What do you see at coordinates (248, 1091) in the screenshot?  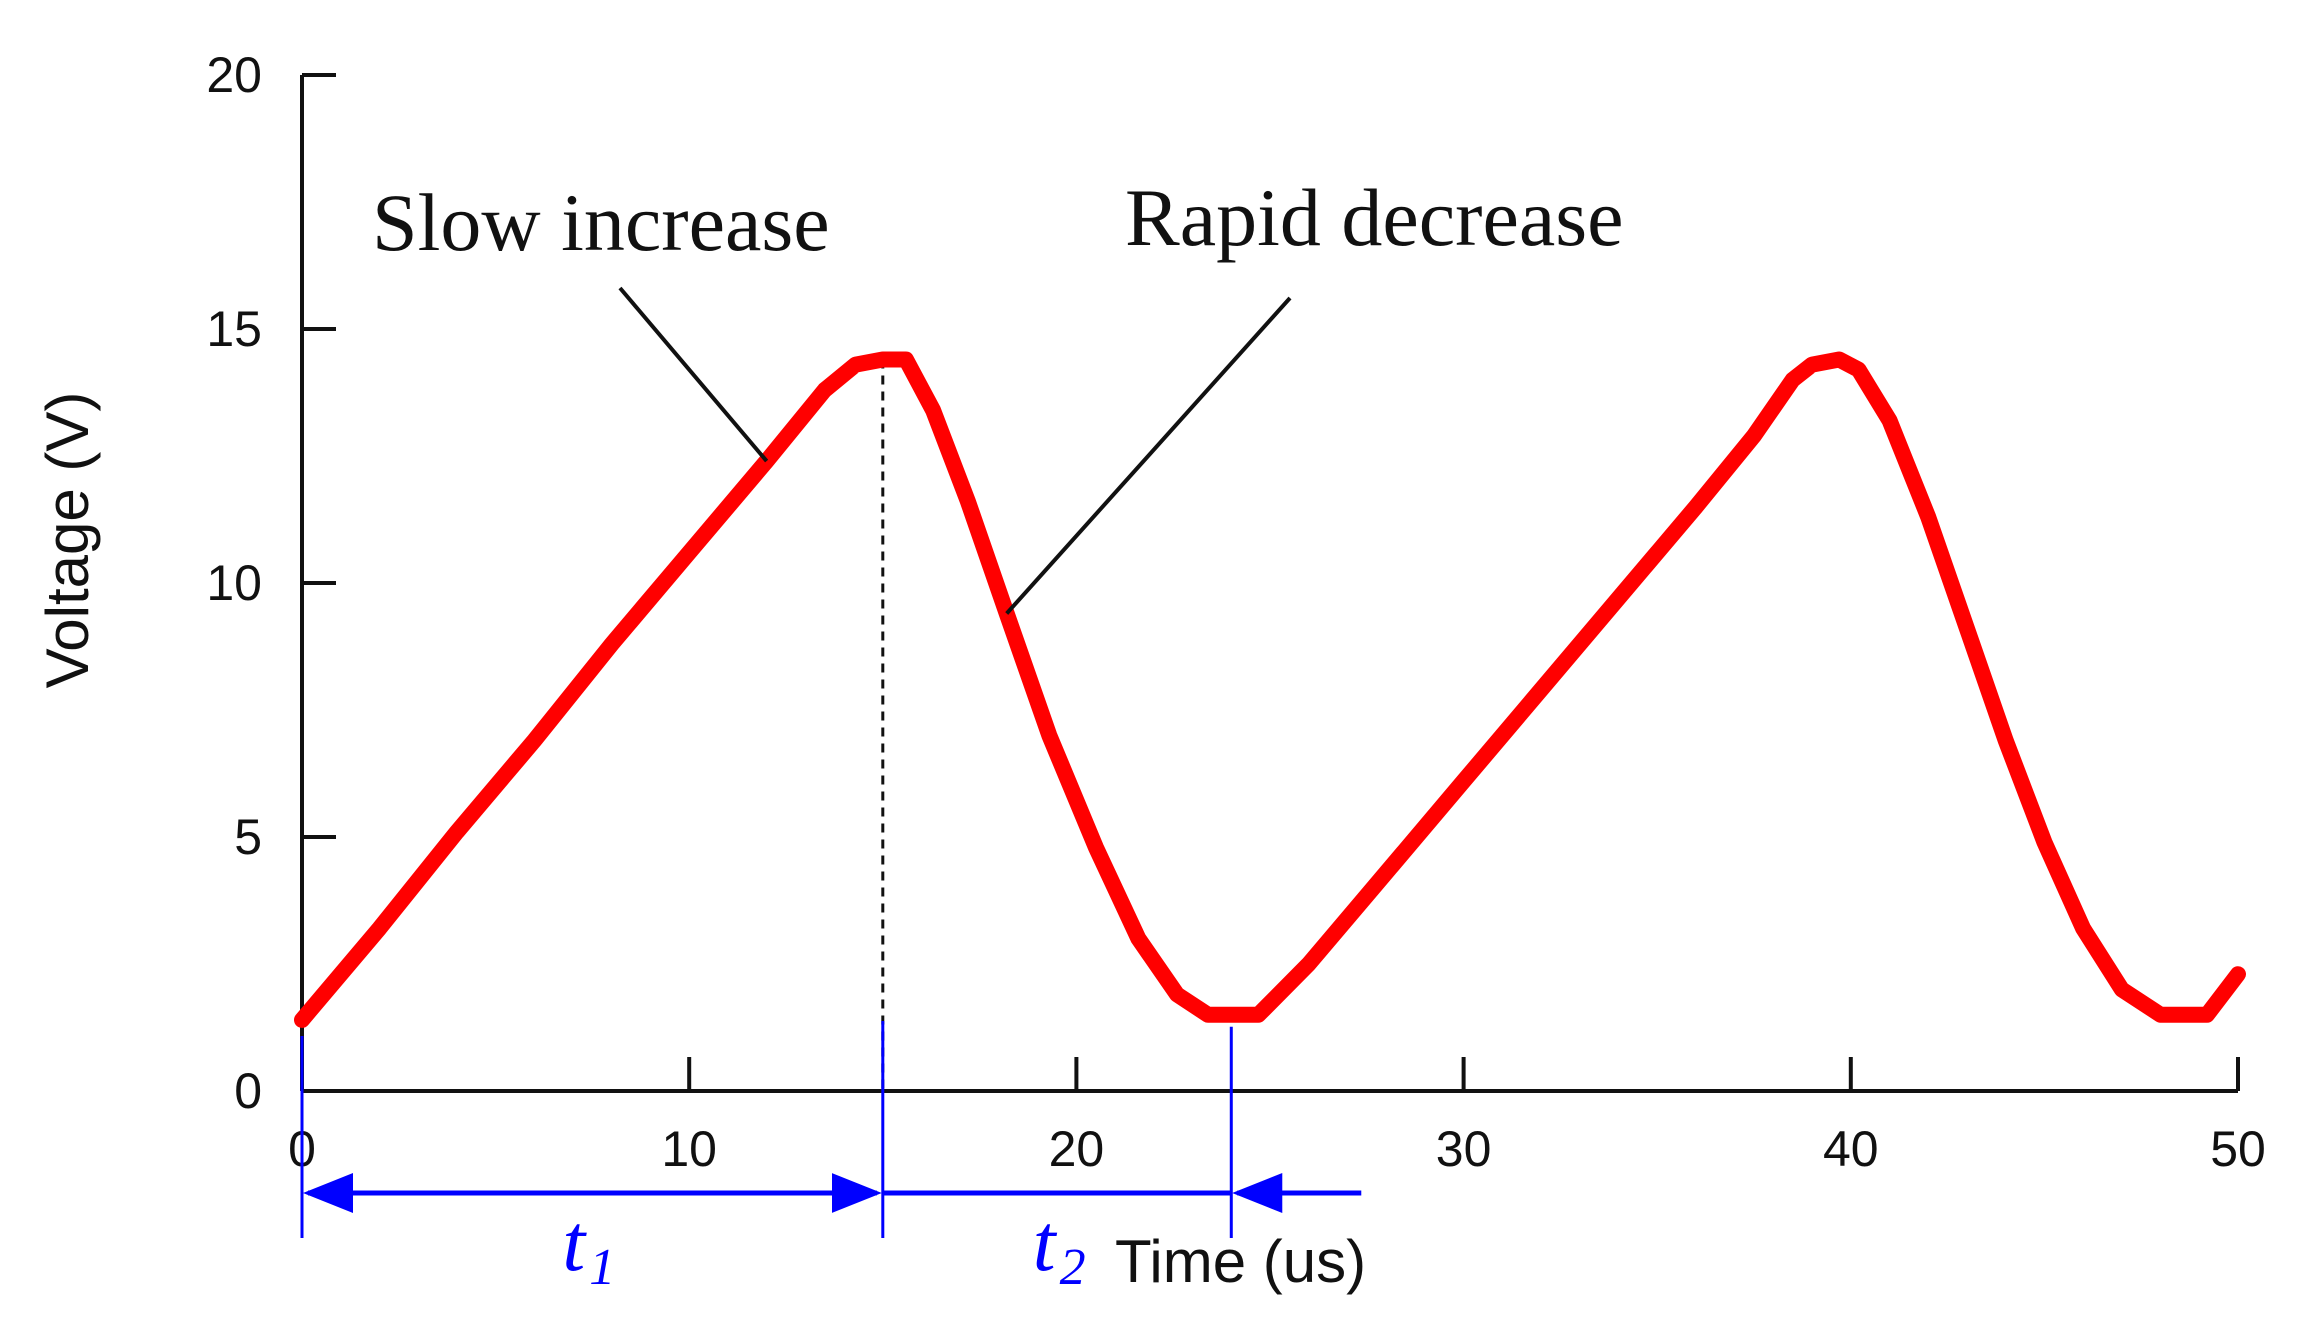 I see `y-tick-label-0: 0` at bounding box center [248, 1091].